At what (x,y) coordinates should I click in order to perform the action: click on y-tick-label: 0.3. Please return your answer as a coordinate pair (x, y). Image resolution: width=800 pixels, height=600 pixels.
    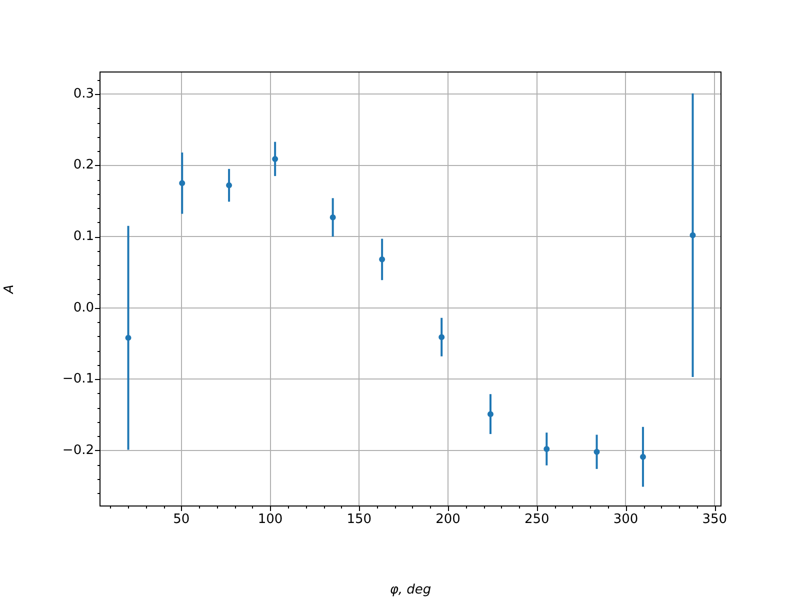
    Looking at the image, I should click on (83, 94).